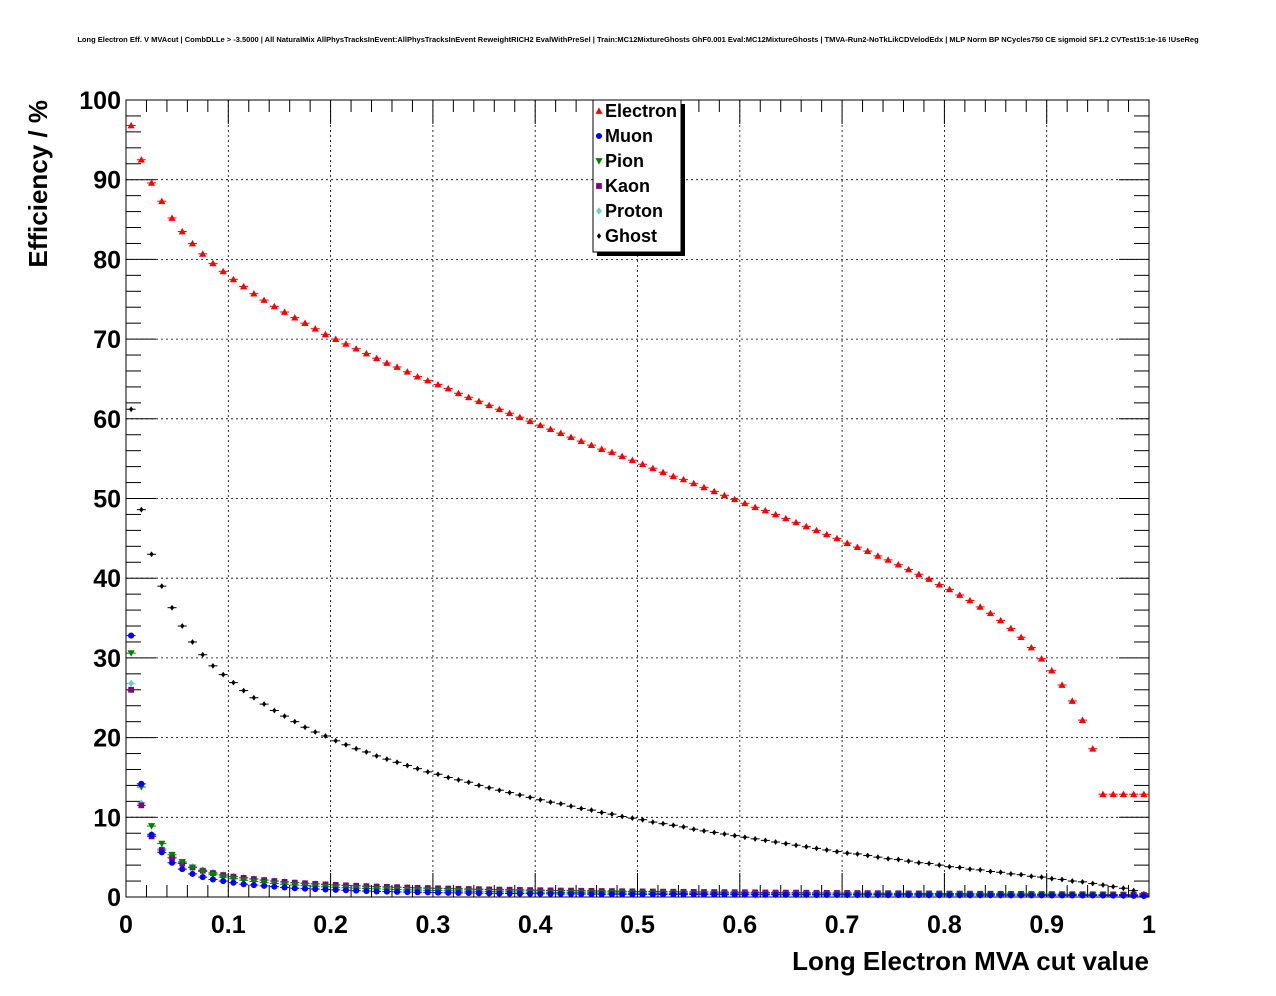 This screenshot has height=996, width=1276. Describe the element at coordinates (627, 186) in the screenshot. I see `legend-label-kaon: Kaon` at that location.